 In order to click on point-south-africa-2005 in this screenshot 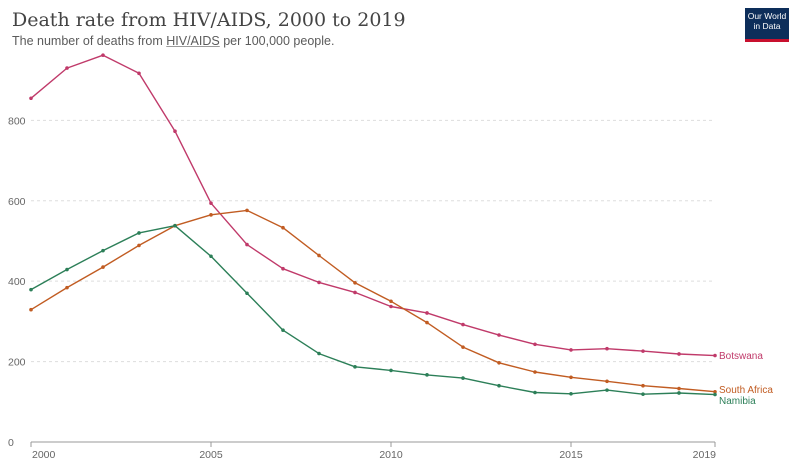, I will do `click(211, 215)`.